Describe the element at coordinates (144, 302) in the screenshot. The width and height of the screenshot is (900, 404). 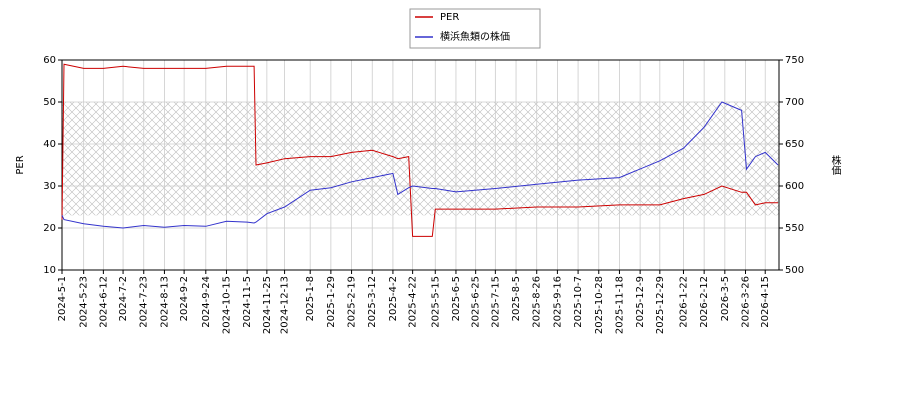
I see `x-tick-label: 2024-7-23` at that location.